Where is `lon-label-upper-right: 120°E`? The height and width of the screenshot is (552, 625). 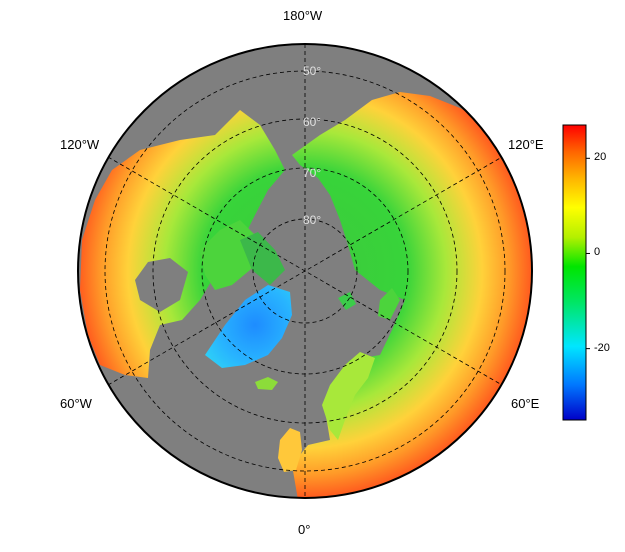
lon-label-upper-right: 120°E is located at coordinates (526, 144).